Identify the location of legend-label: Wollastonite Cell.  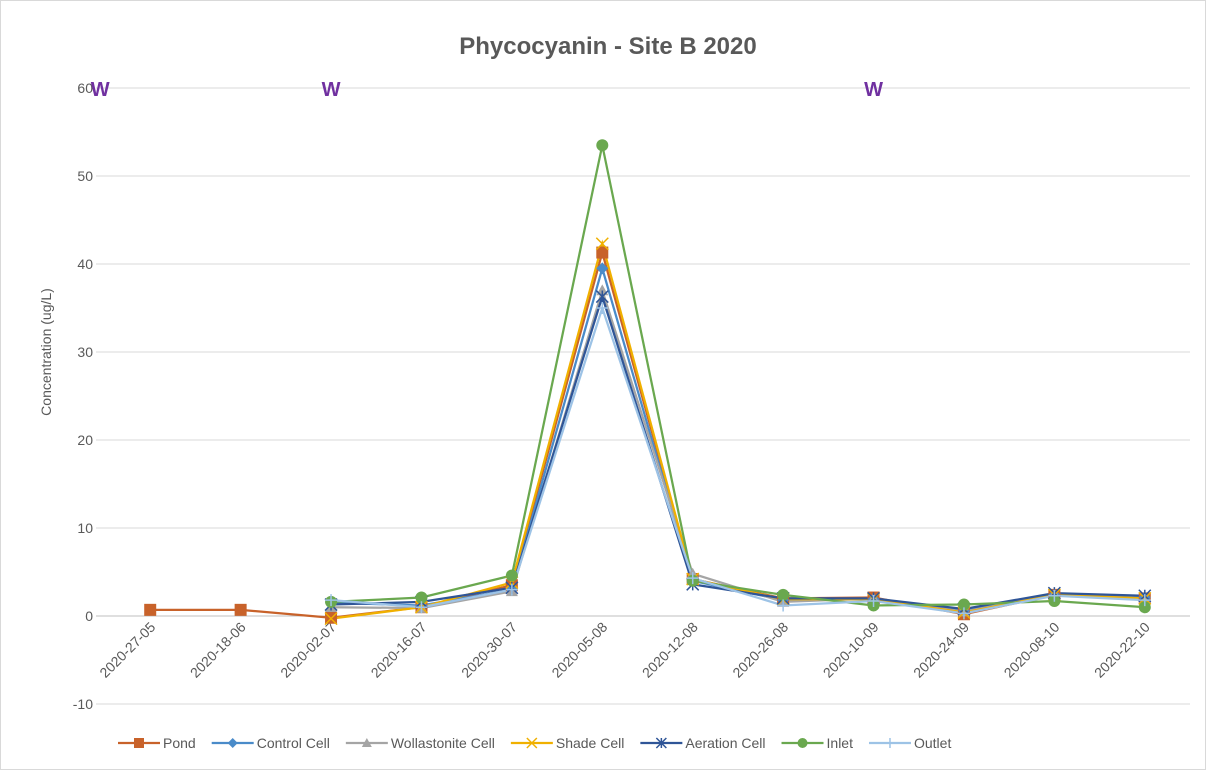
(443, 743).